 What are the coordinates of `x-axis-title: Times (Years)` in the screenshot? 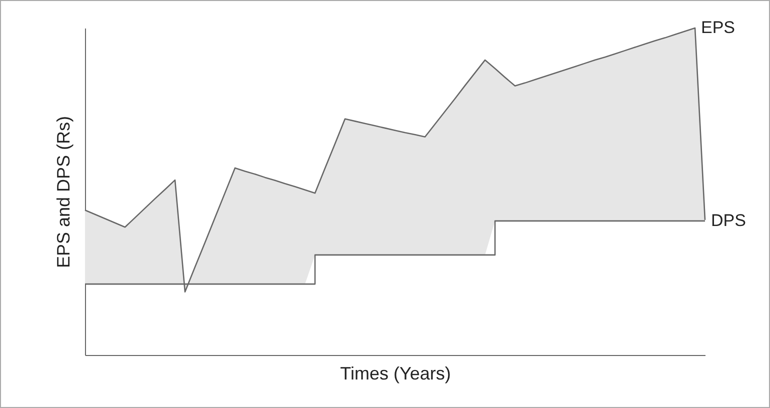 It's located at (395, 374).